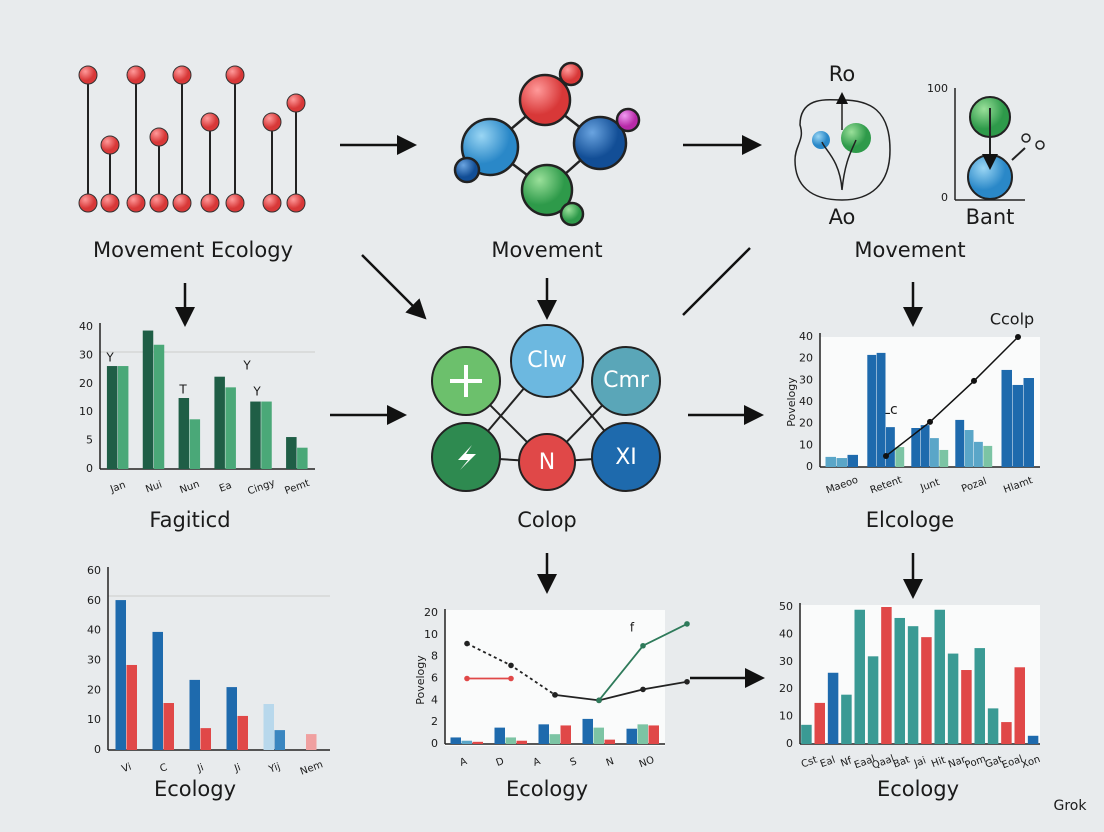 Image resolution: width=1104 pixels, height=832 pixels. I want to click on annotation: f, so click(632, 628).